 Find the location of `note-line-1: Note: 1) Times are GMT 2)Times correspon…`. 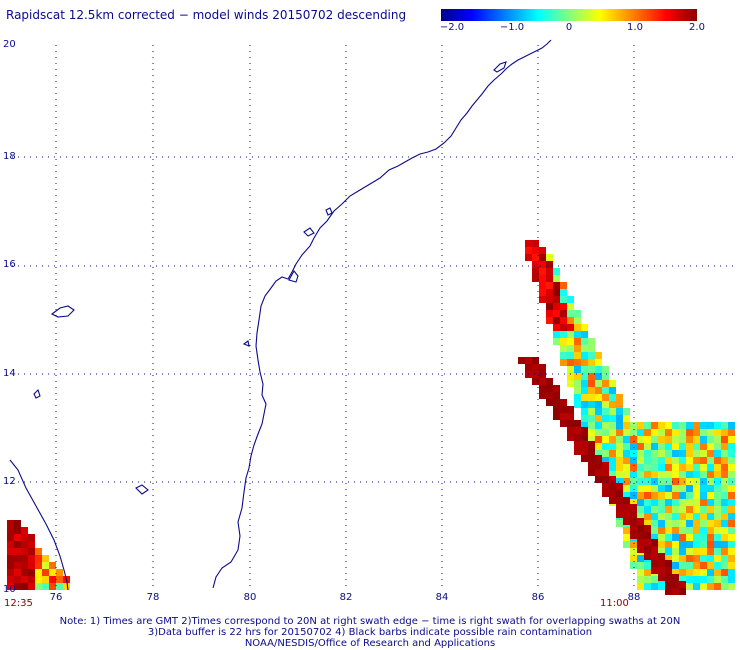

note-line-1: Note: 1) Times are GMT 2)Times correspon… is located at coordinates (370, 621).